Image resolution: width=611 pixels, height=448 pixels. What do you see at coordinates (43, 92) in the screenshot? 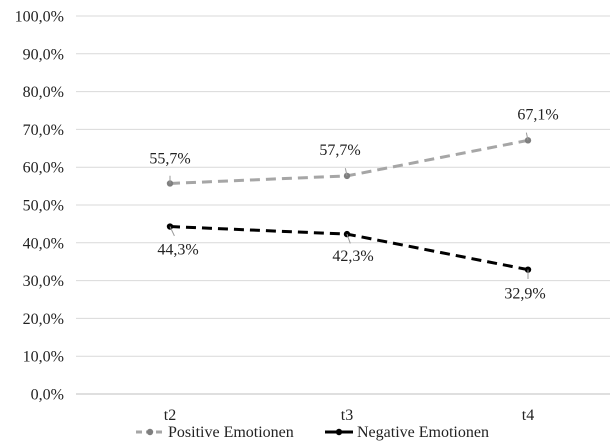
I see `y-tick-label: 80,0%` at bounding box center [43, 92].